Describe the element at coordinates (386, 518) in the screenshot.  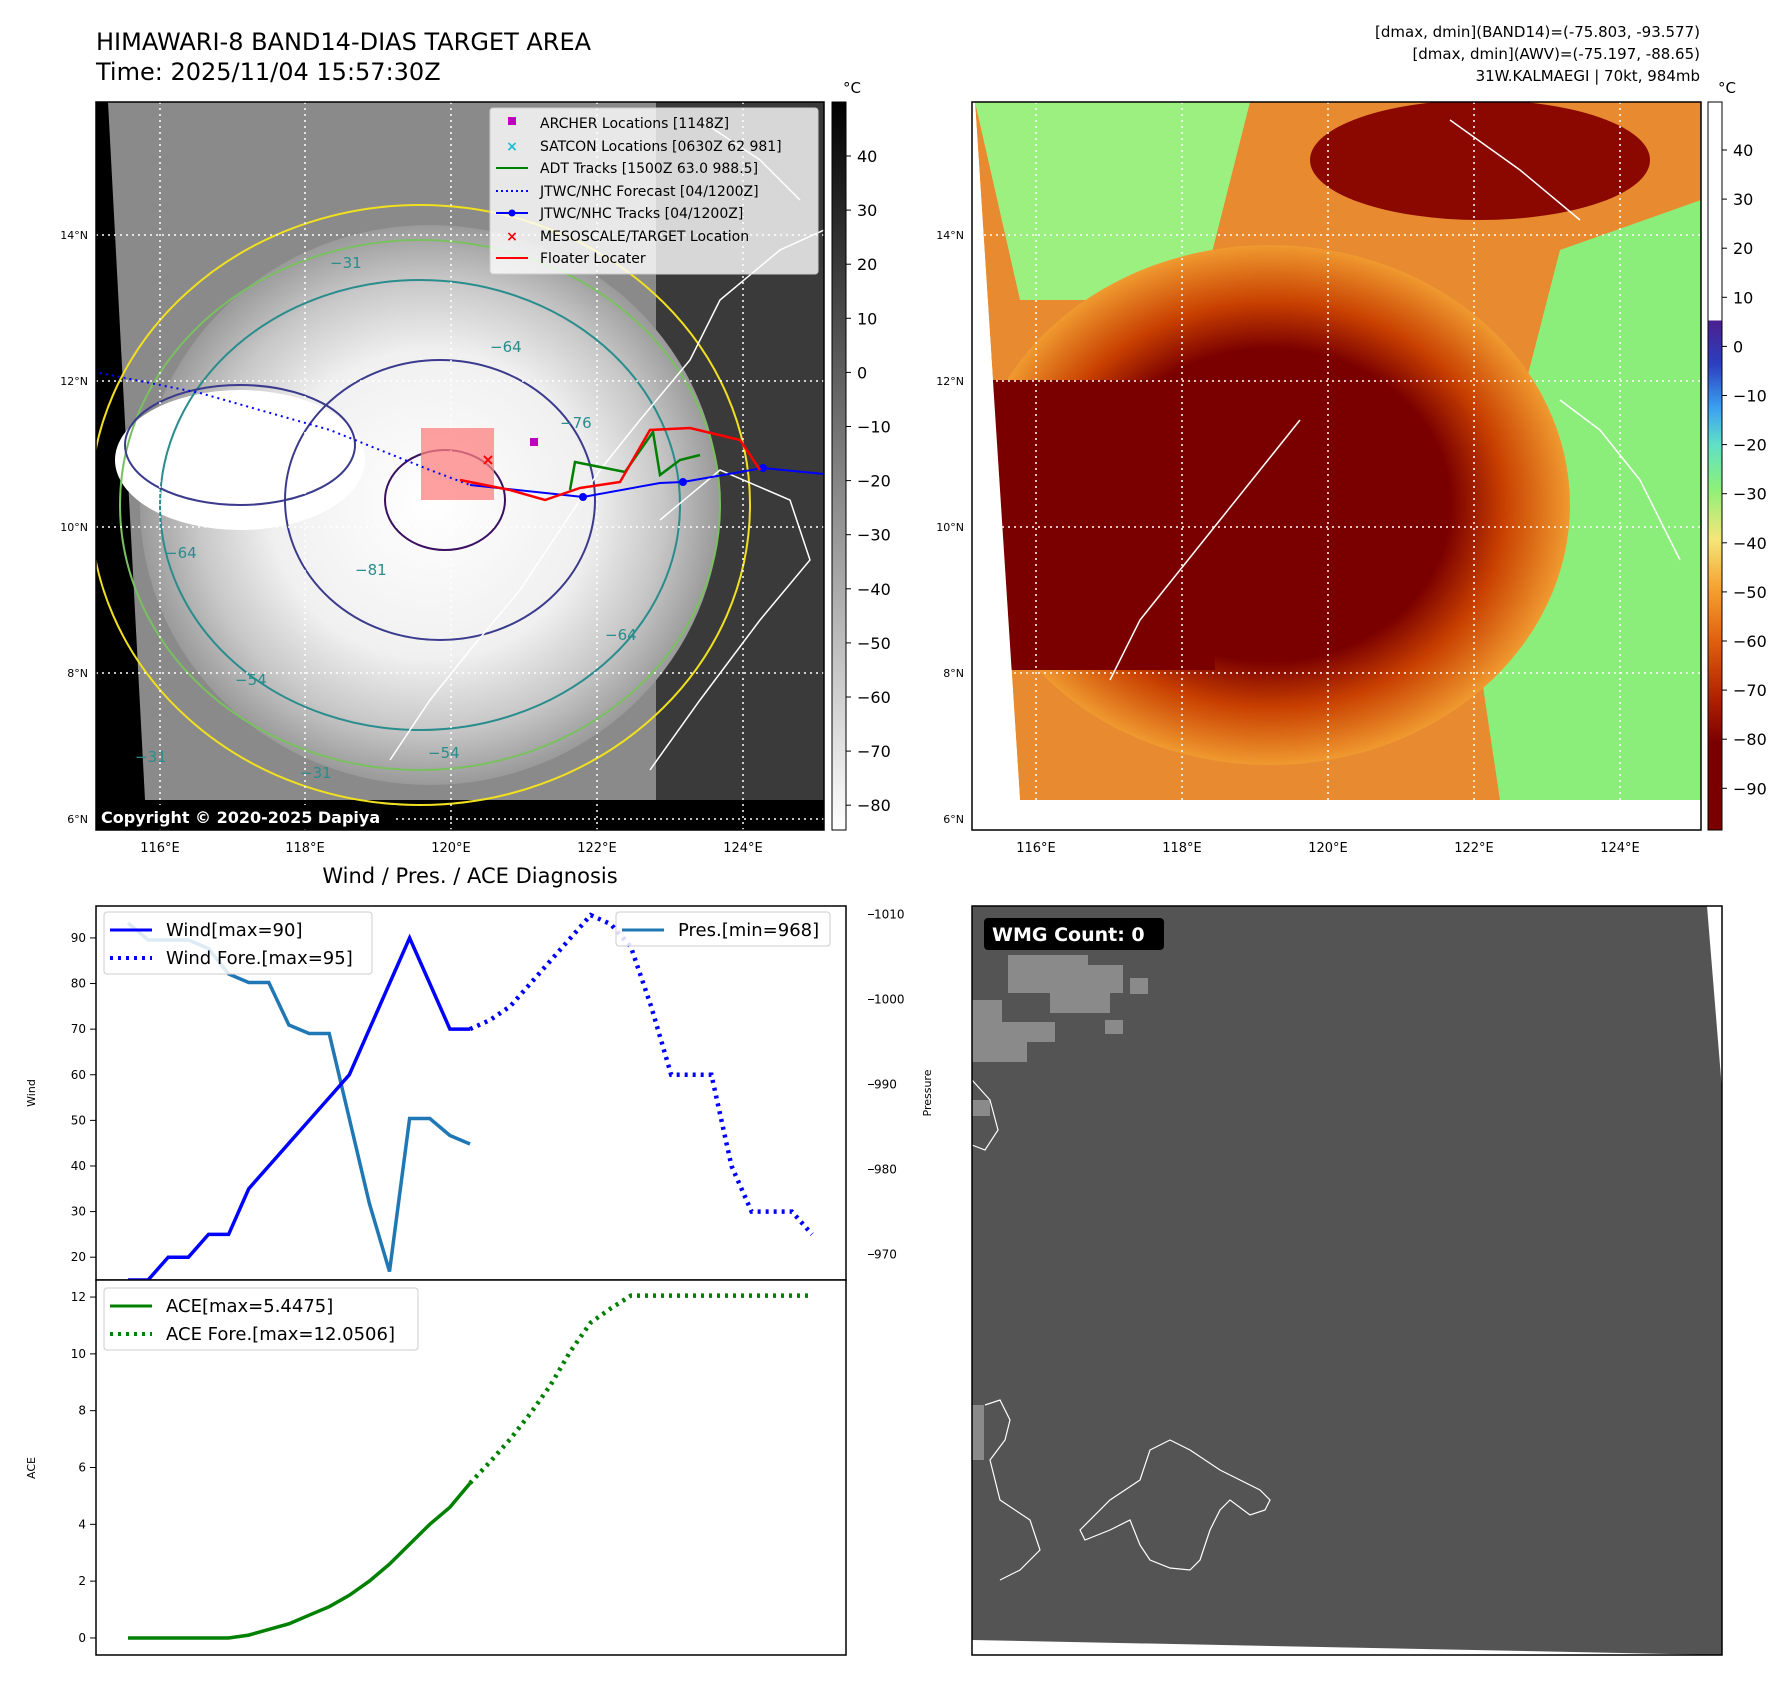
I see `ir-contour-labels: −31 −64 −76 −64 −81 −54 −54 −31 −31 −64` at that location.